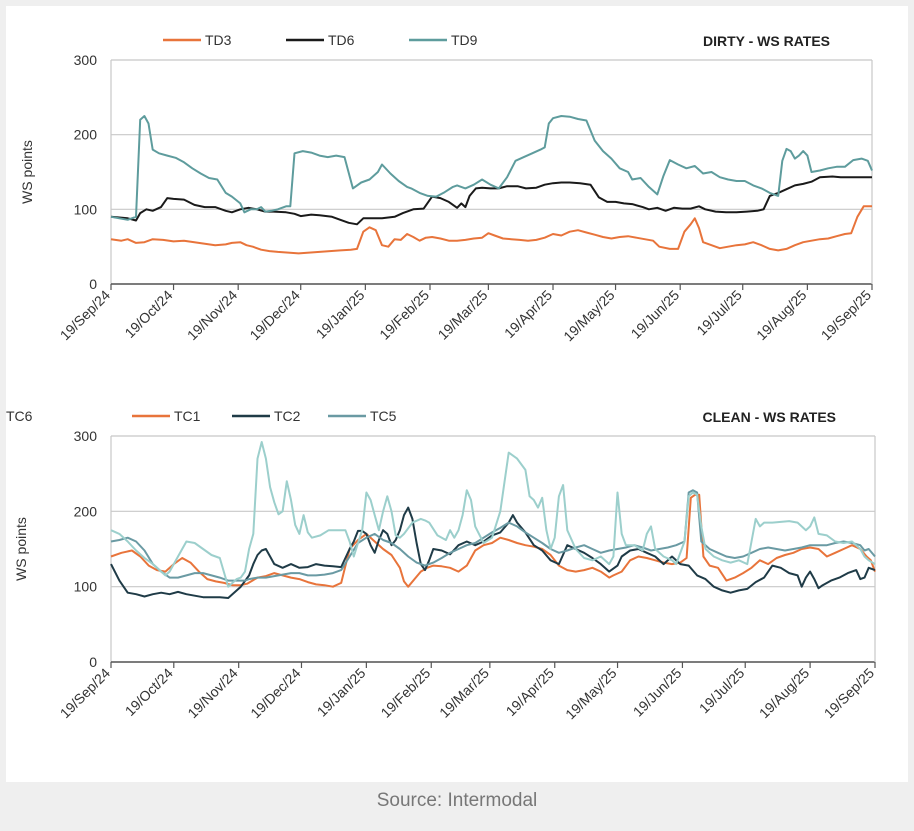 This screenshot has height=831, width=914. Describe the element at coordinates (218, 40) in the screenshot. I see `legend-label-td3: TD3` at that location.